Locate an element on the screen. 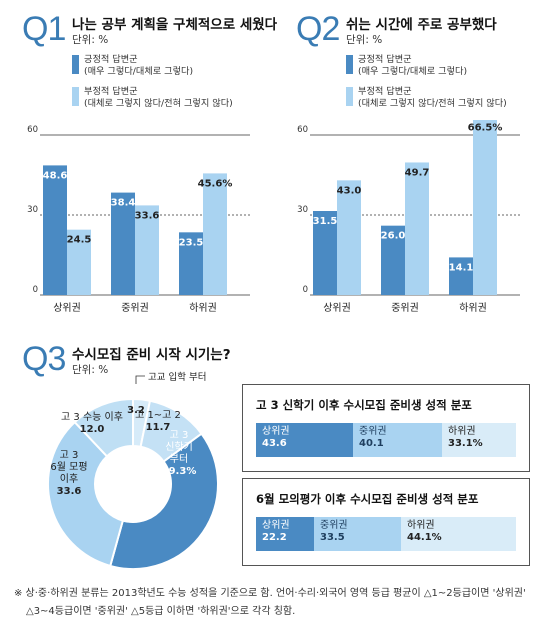  q1-category-하위권: 하위권 is located at coordinates (203, 307).